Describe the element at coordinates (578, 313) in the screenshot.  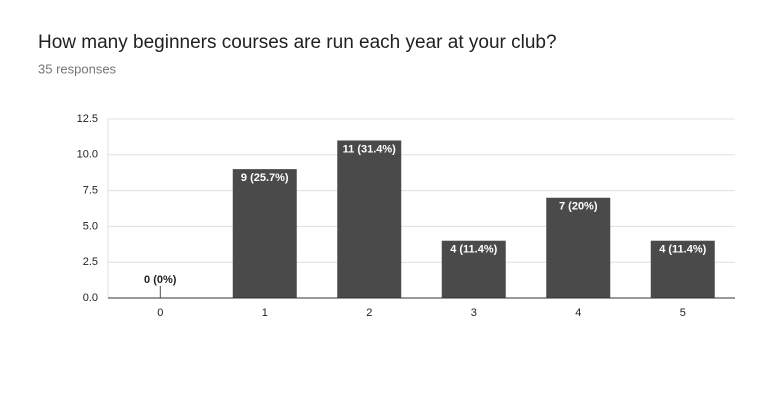
I see `x-tick-label: 4` at that location.